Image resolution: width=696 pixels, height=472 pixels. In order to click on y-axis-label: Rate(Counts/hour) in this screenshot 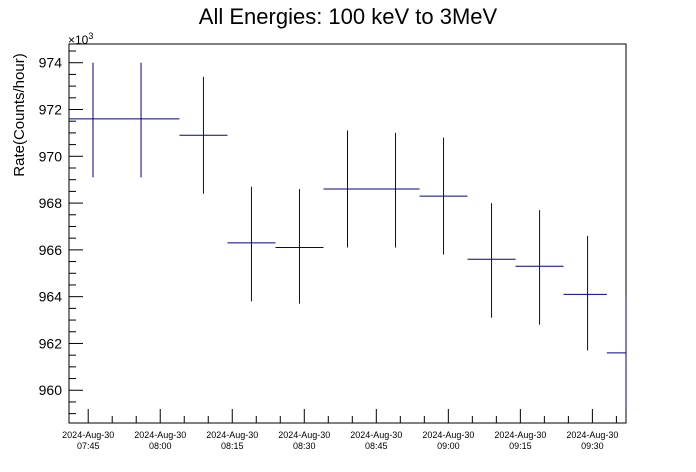, I will do `click(19, 114)`.